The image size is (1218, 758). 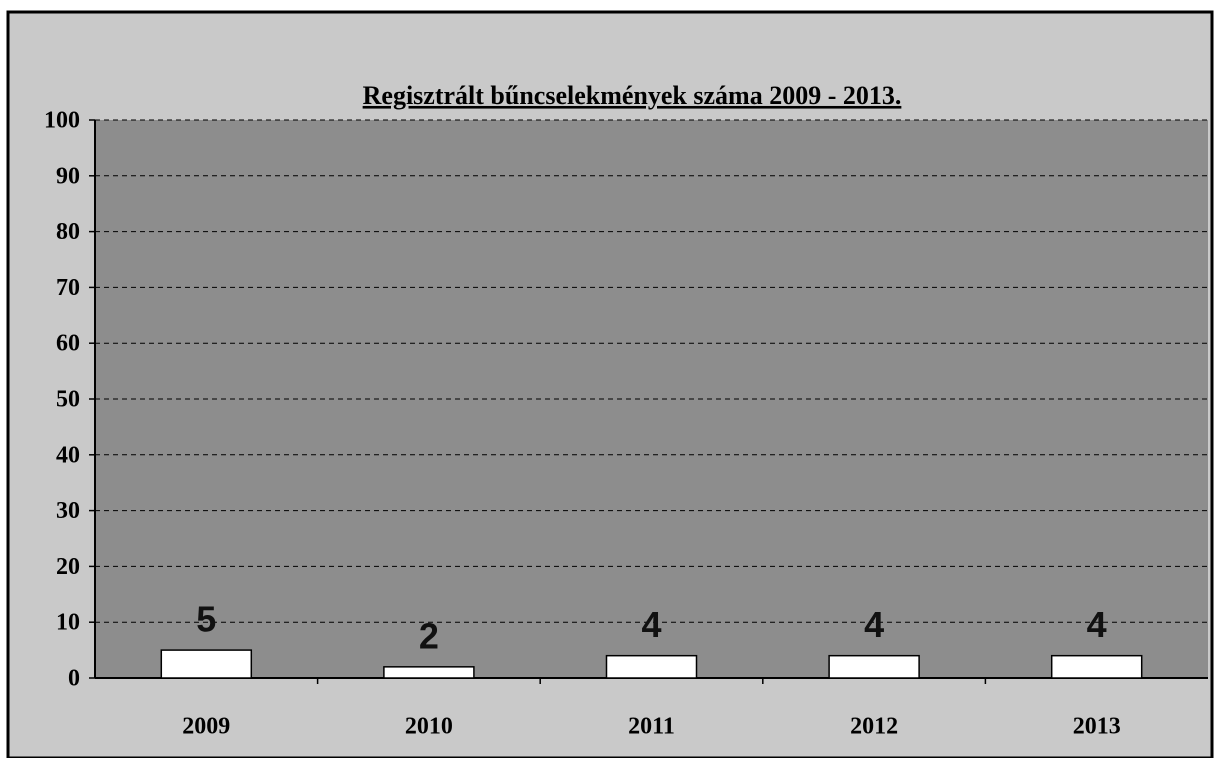 I want to click on y-tick-label: 50, so click(x=68, y=400).